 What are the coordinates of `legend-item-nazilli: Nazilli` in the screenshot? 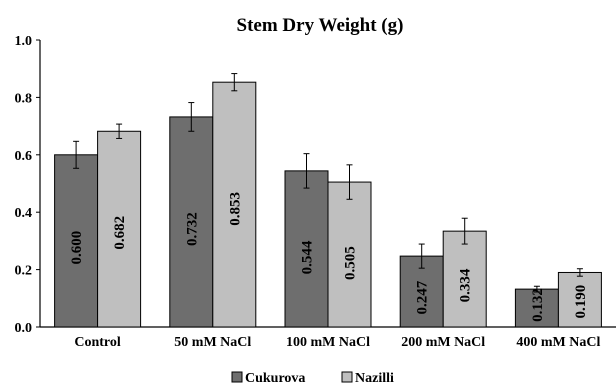 It's located at (367, 378).